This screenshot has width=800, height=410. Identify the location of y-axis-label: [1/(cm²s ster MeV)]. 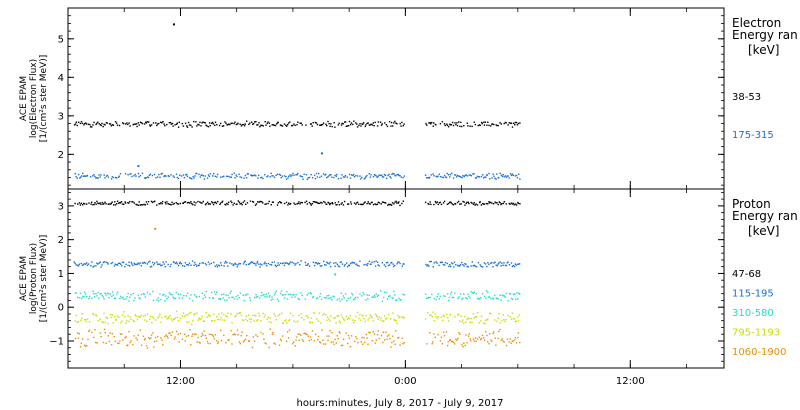
(44, 98).